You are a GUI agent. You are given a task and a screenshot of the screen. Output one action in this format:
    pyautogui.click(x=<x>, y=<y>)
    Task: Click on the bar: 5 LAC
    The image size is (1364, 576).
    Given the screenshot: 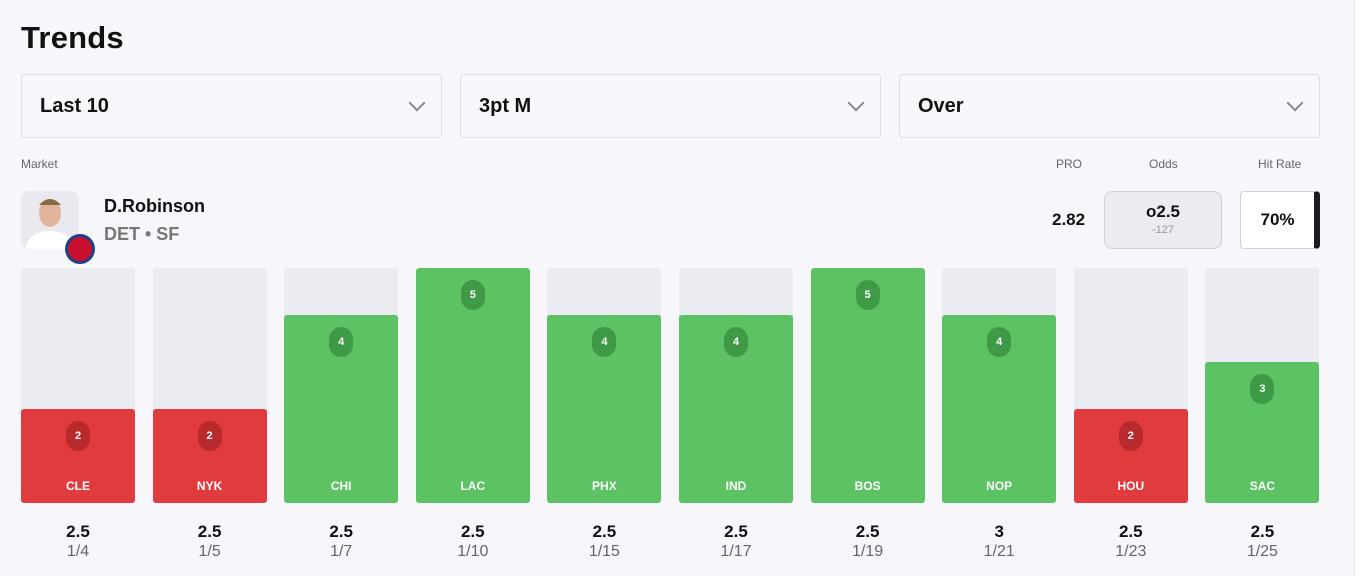 What is the action you would take?
    pyautogui.click(x=472, y=385)
    